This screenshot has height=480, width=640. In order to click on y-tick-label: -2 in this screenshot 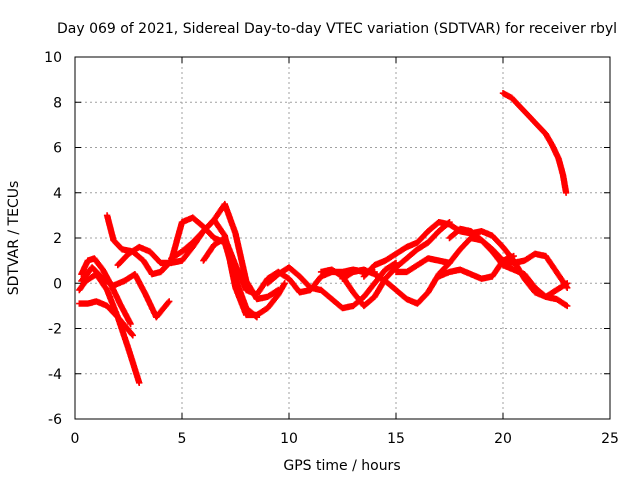, I will do `click(55, 330)`.